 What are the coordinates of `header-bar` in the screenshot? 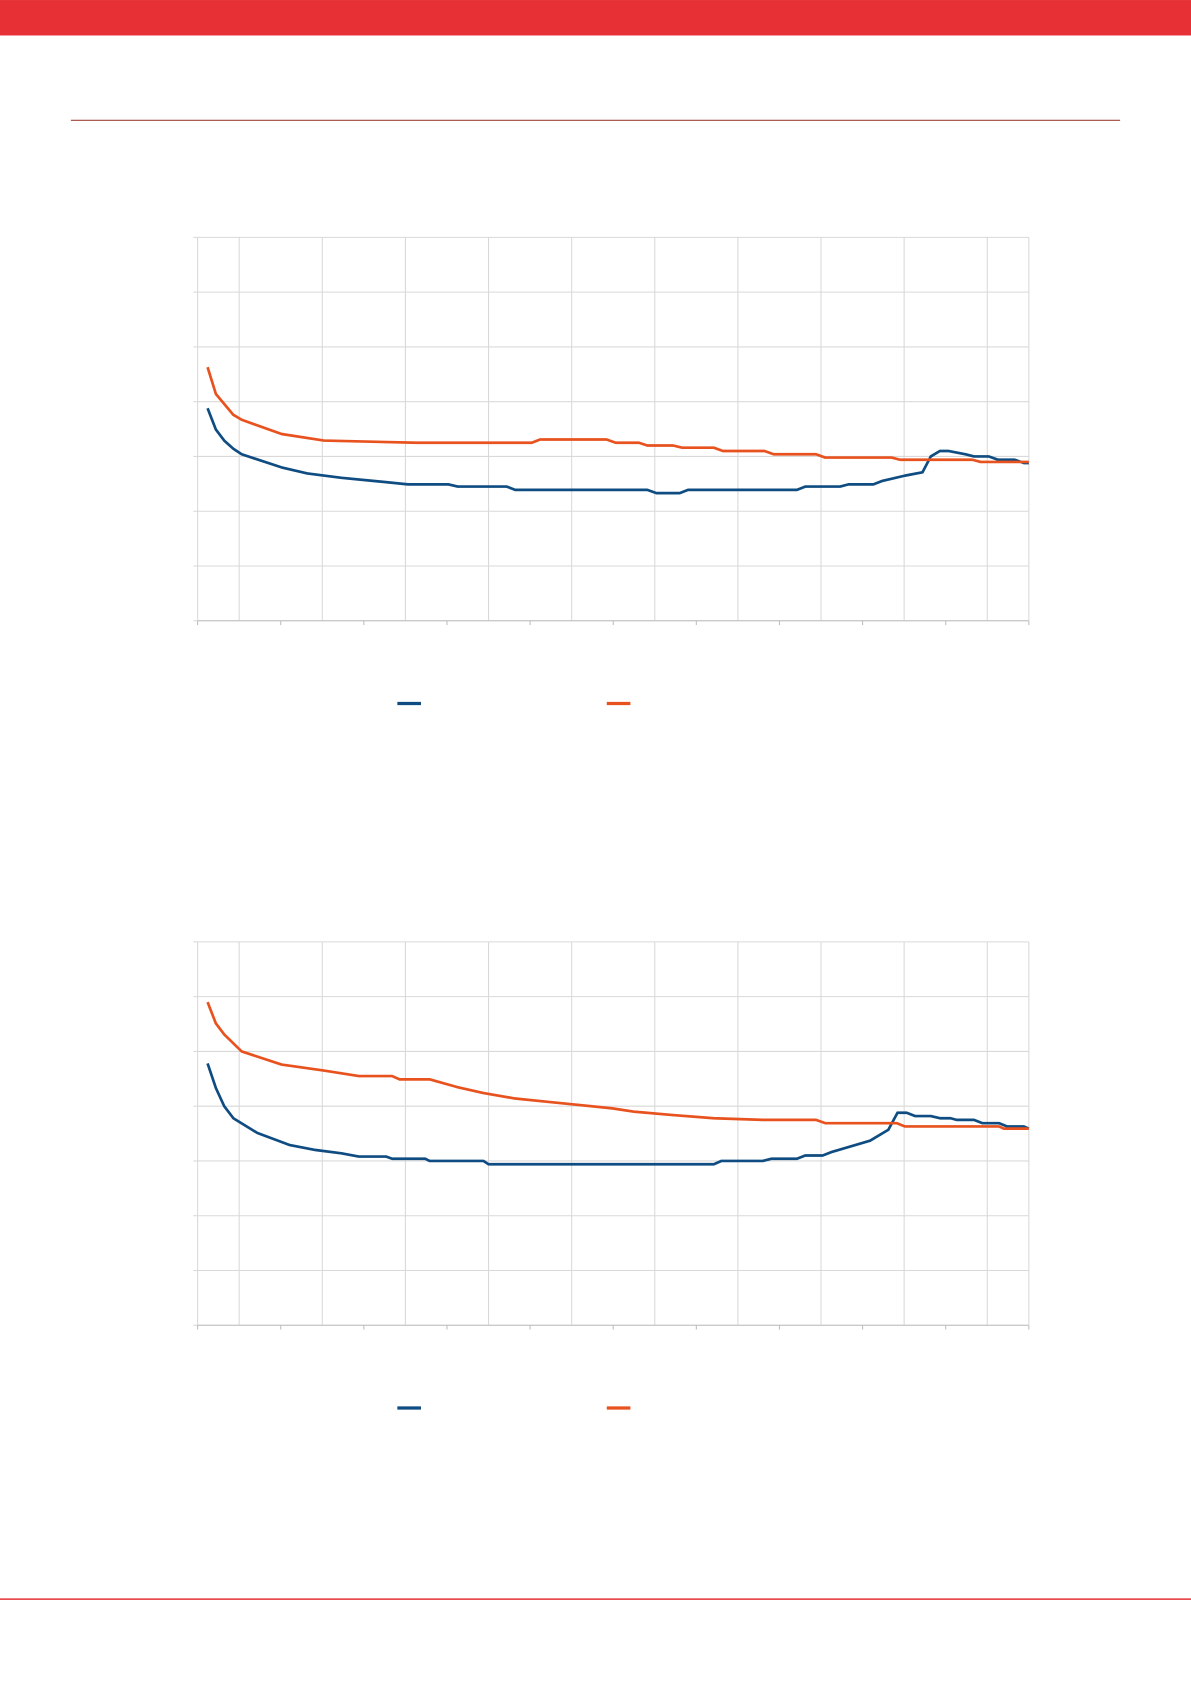 It's located at (595, 18).